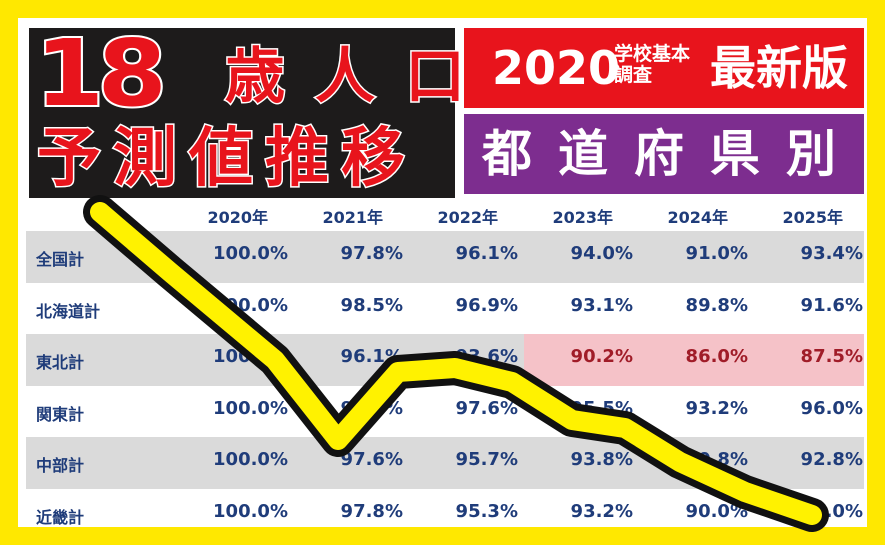 The height and width of the screenshot is (545, 885). What do you see at coordinates (445, 360) in the screenshot?
I see `table-row: 東北計 100.0% 96.1% 93.6% 90.2% 86.0% 87.5%` at bounding box center [445, 360].